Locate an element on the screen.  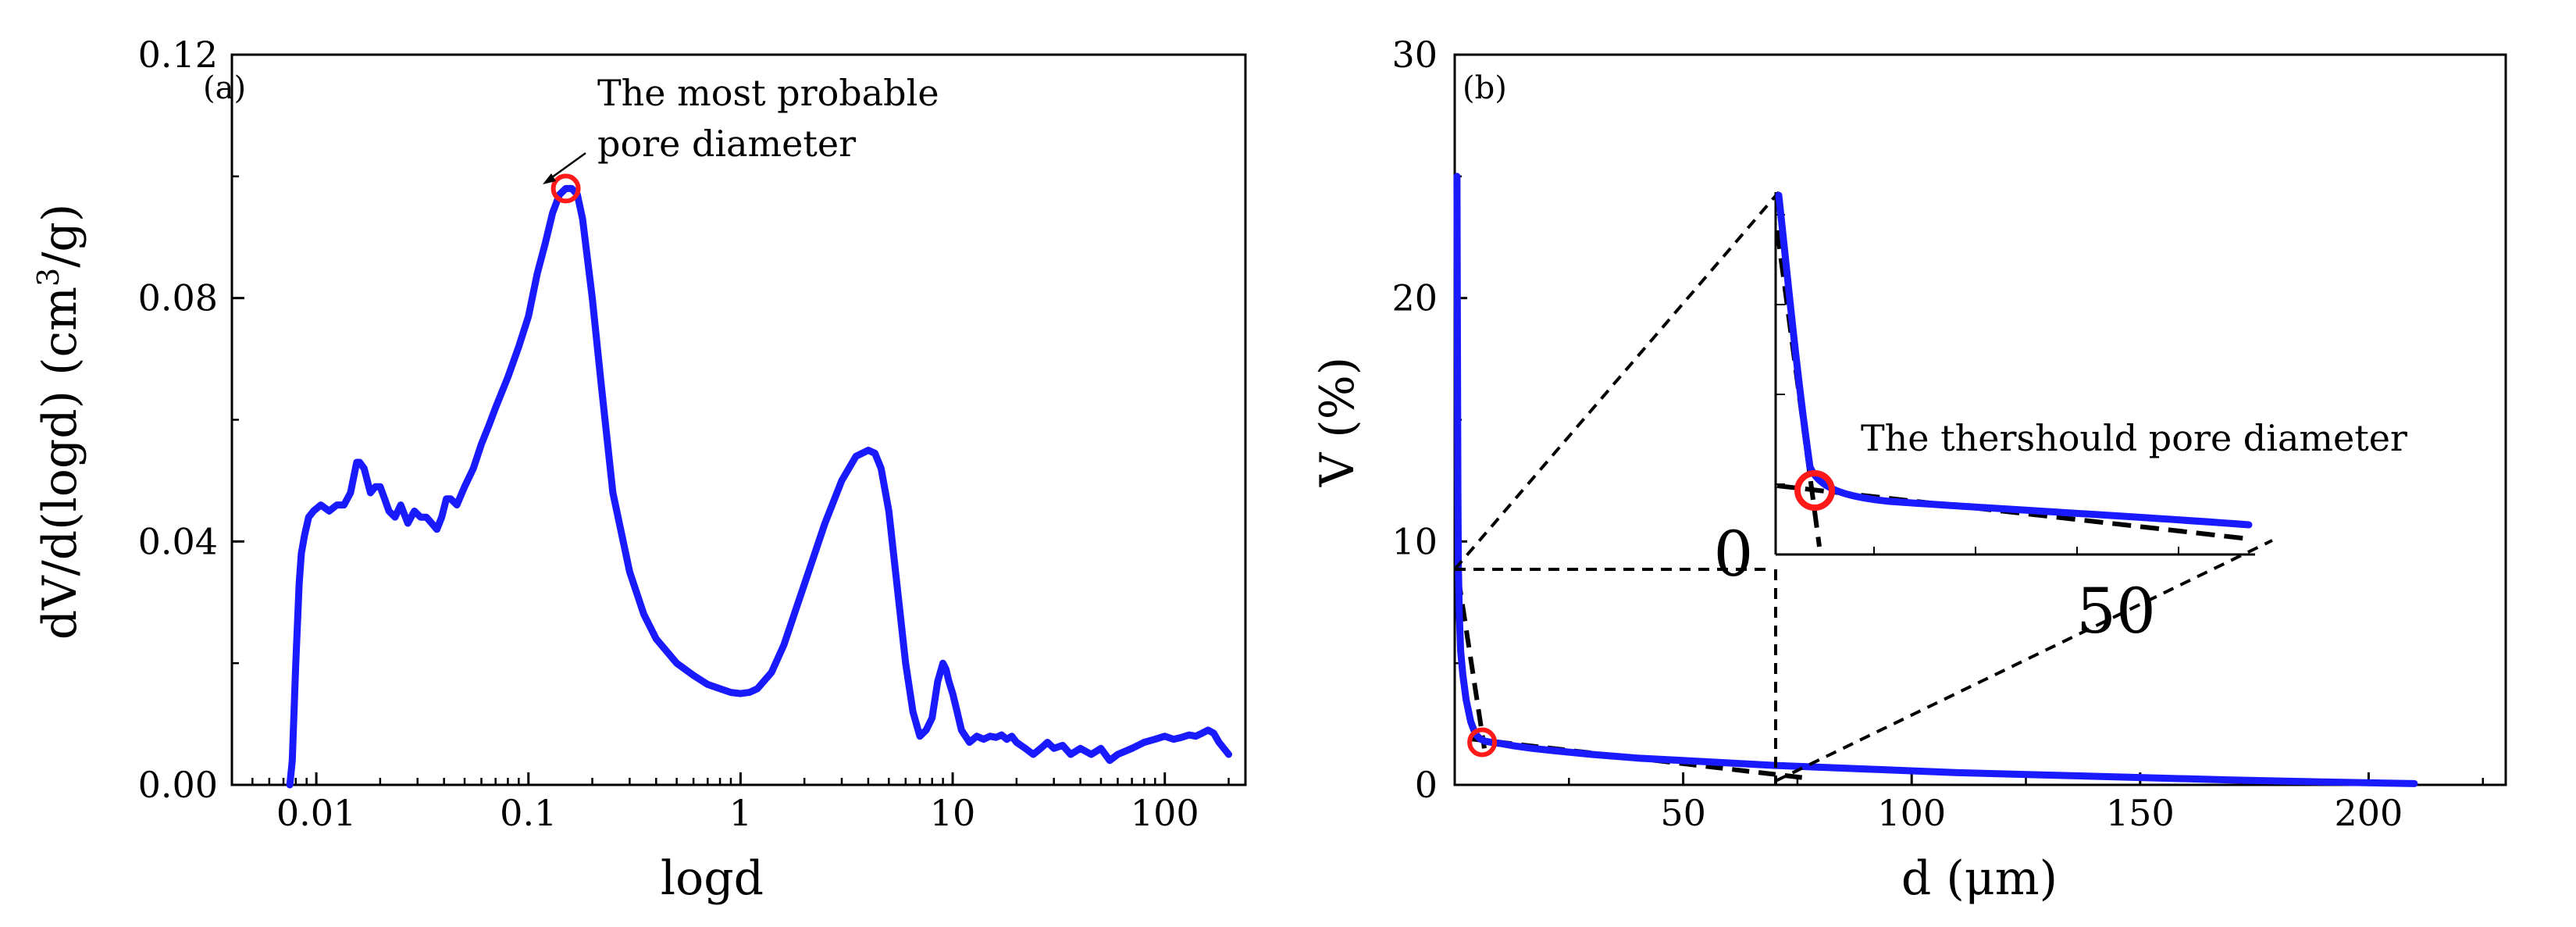
y-axis-label-sup-a: 3 is located at coordinates (48, 277).